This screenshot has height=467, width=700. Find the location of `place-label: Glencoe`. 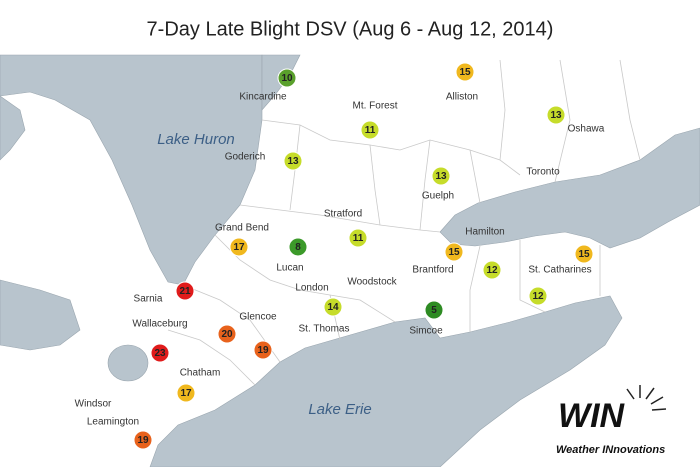

place-label: Glencoe is located at coordinates (258, 317).